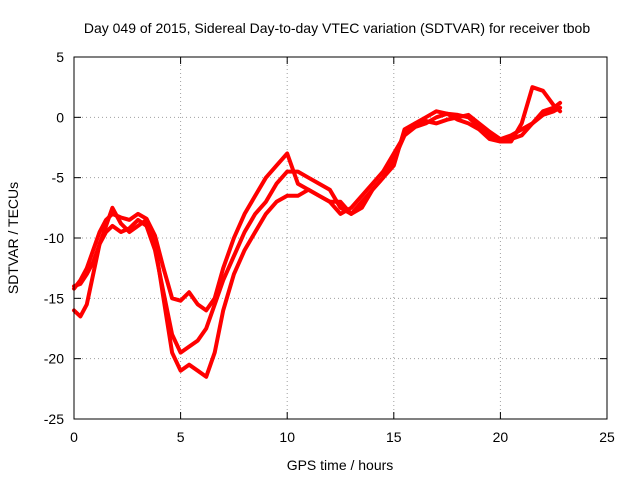  What do you see at coordinates (394, 437) in the screenshot?
I see `x-tick-label: 15` at bounding box center [394, 437].